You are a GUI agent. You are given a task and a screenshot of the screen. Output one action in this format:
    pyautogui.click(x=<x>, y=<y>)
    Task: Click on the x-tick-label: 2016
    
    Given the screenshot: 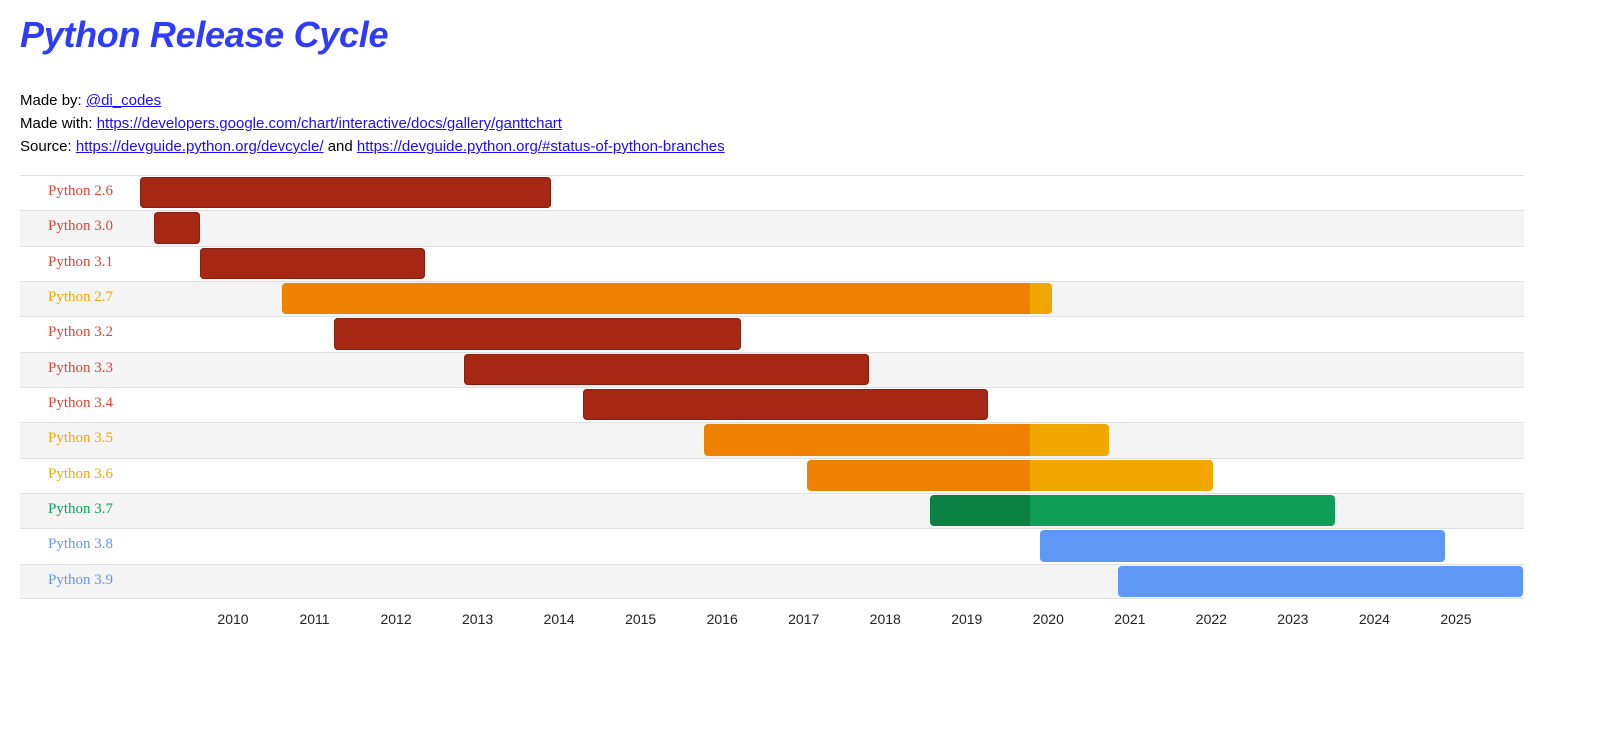 What is the action you would take?
    pyautogui.click(x=722, y=619)
    